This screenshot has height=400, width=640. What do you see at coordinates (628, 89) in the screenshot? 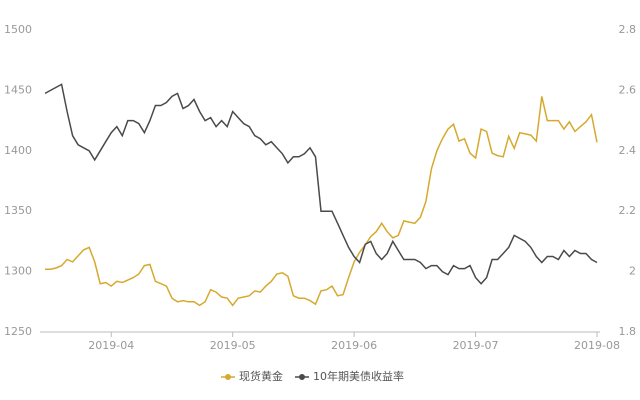
I see `y2-tick-label: 2.6` at bounding box center [628, 89].